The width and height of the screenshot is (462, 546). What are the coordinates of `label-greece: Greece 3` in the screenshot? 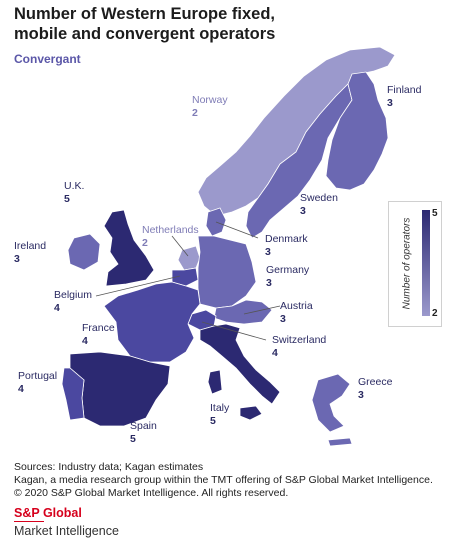 It's located at (375, 388).